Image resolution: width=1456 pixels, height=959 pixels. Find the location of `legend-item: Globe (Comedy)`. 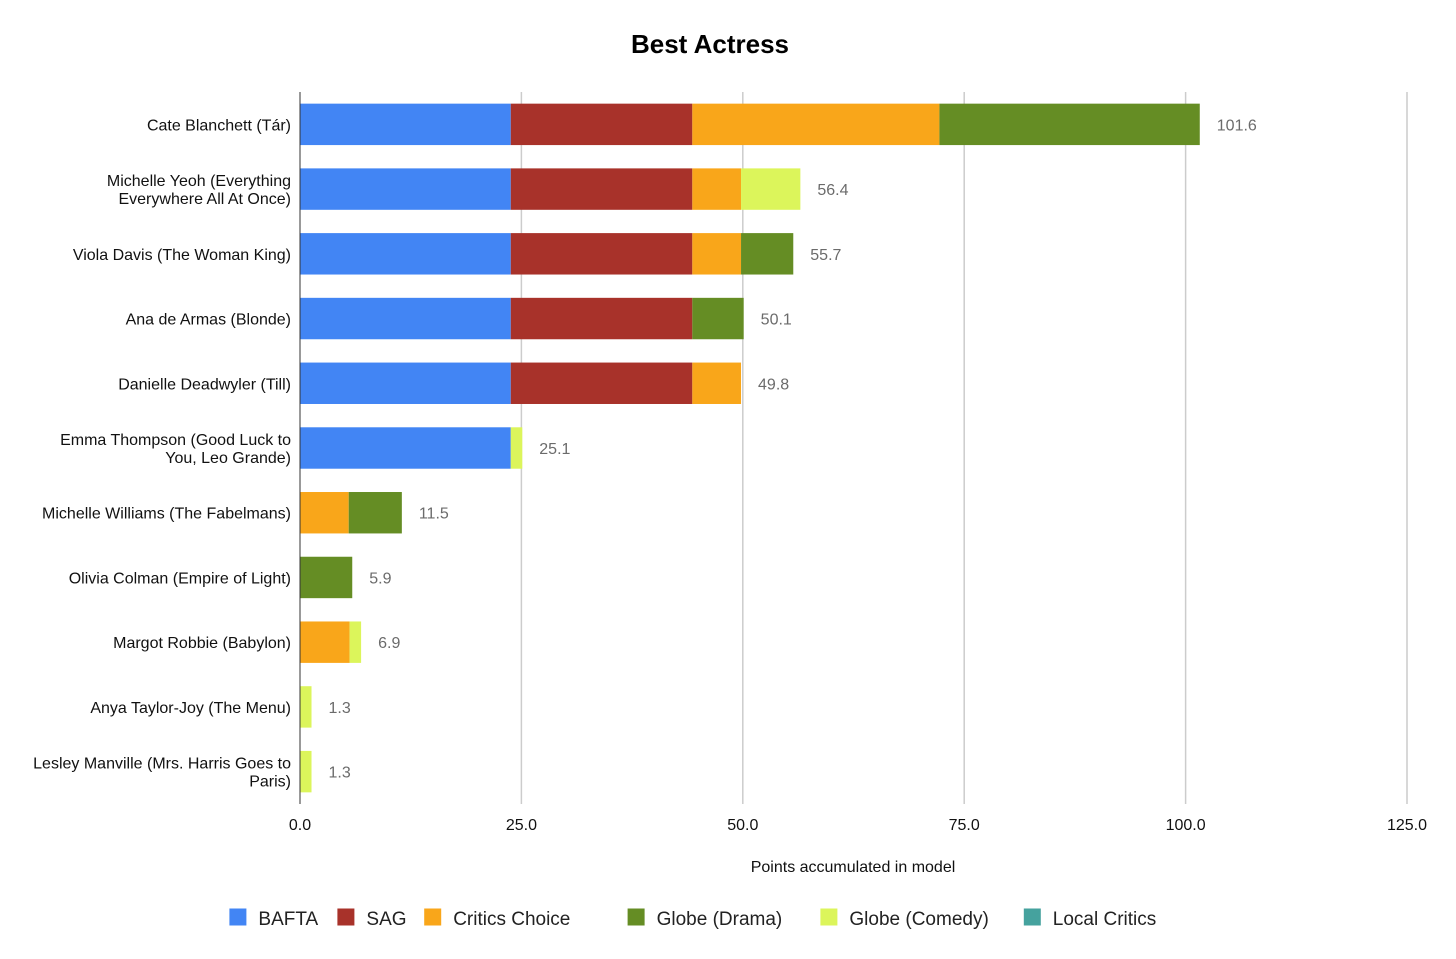

legend-item: Globe (Comedy) is located at coordinates (904, 919).